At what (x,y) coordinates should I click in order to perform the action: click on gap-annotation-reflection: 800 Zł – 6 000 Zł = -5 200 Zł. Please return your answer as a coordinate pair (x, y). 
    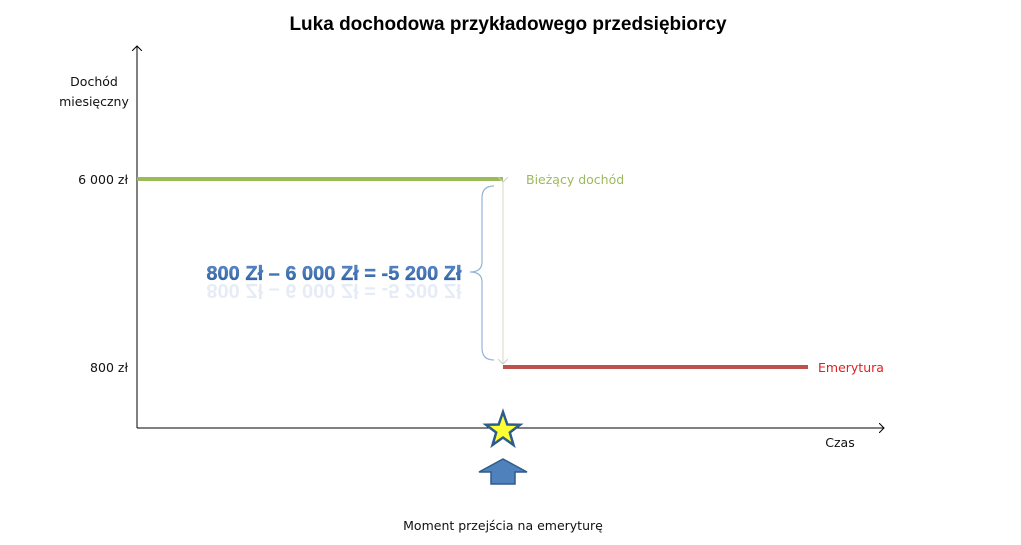
    Looking at the image, I should click on (334, 290).